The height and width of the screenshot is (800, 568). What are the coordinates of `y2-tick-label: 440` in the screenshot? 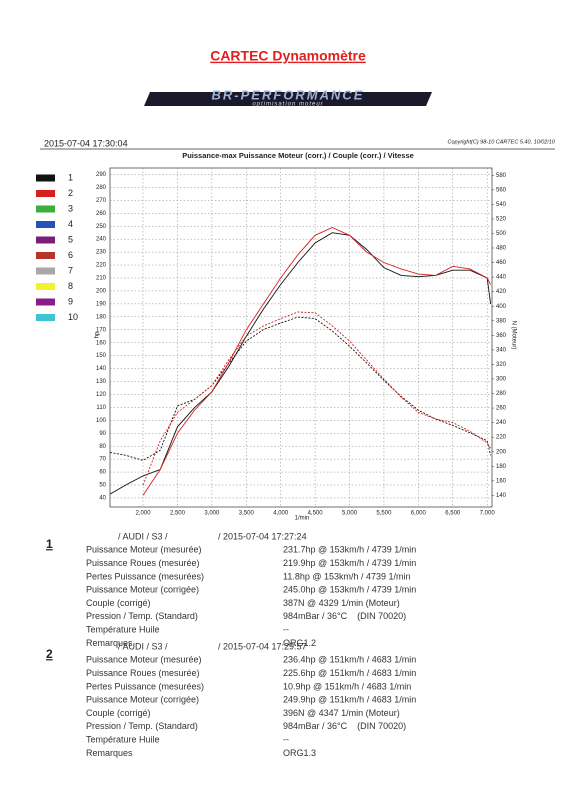 It's located at (501, 278).